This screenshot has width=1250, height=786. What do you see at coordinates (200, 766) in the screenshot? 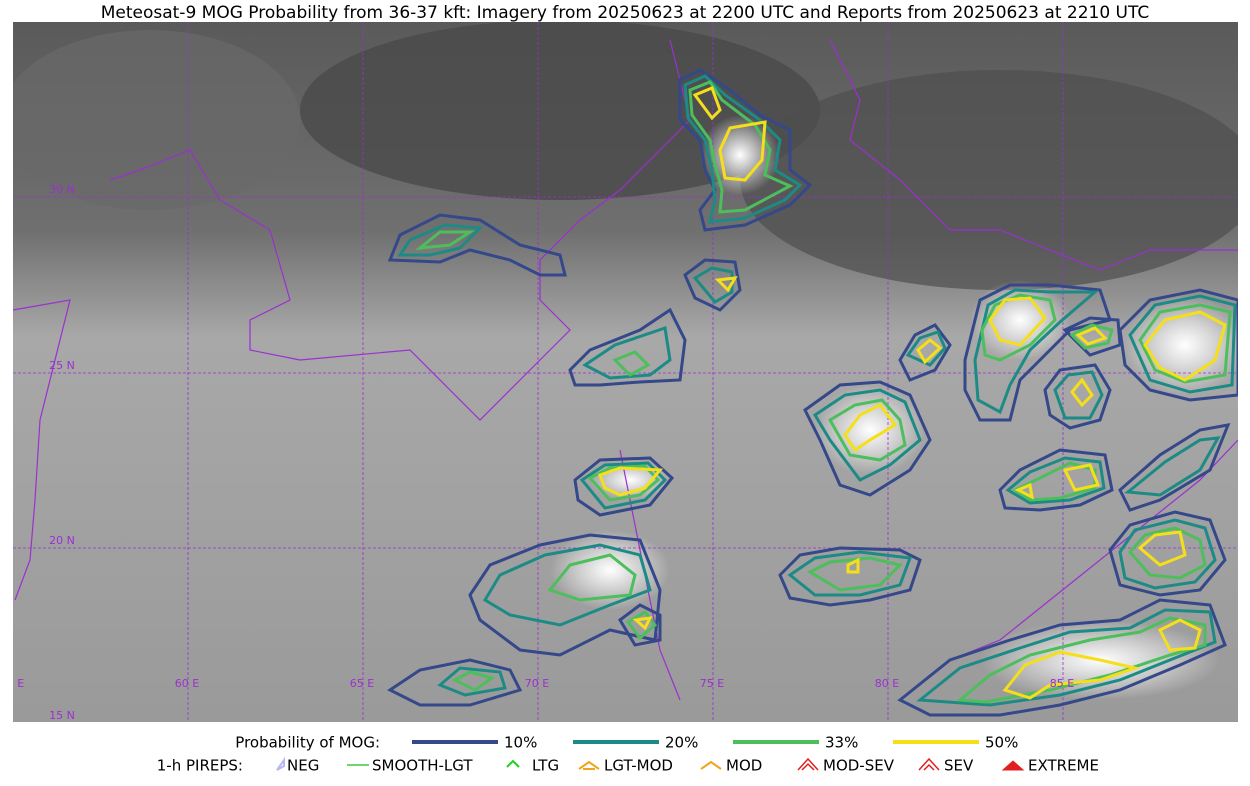
I see `legend-title: 1-h PIREPS:` at bounding box center [200, 766].